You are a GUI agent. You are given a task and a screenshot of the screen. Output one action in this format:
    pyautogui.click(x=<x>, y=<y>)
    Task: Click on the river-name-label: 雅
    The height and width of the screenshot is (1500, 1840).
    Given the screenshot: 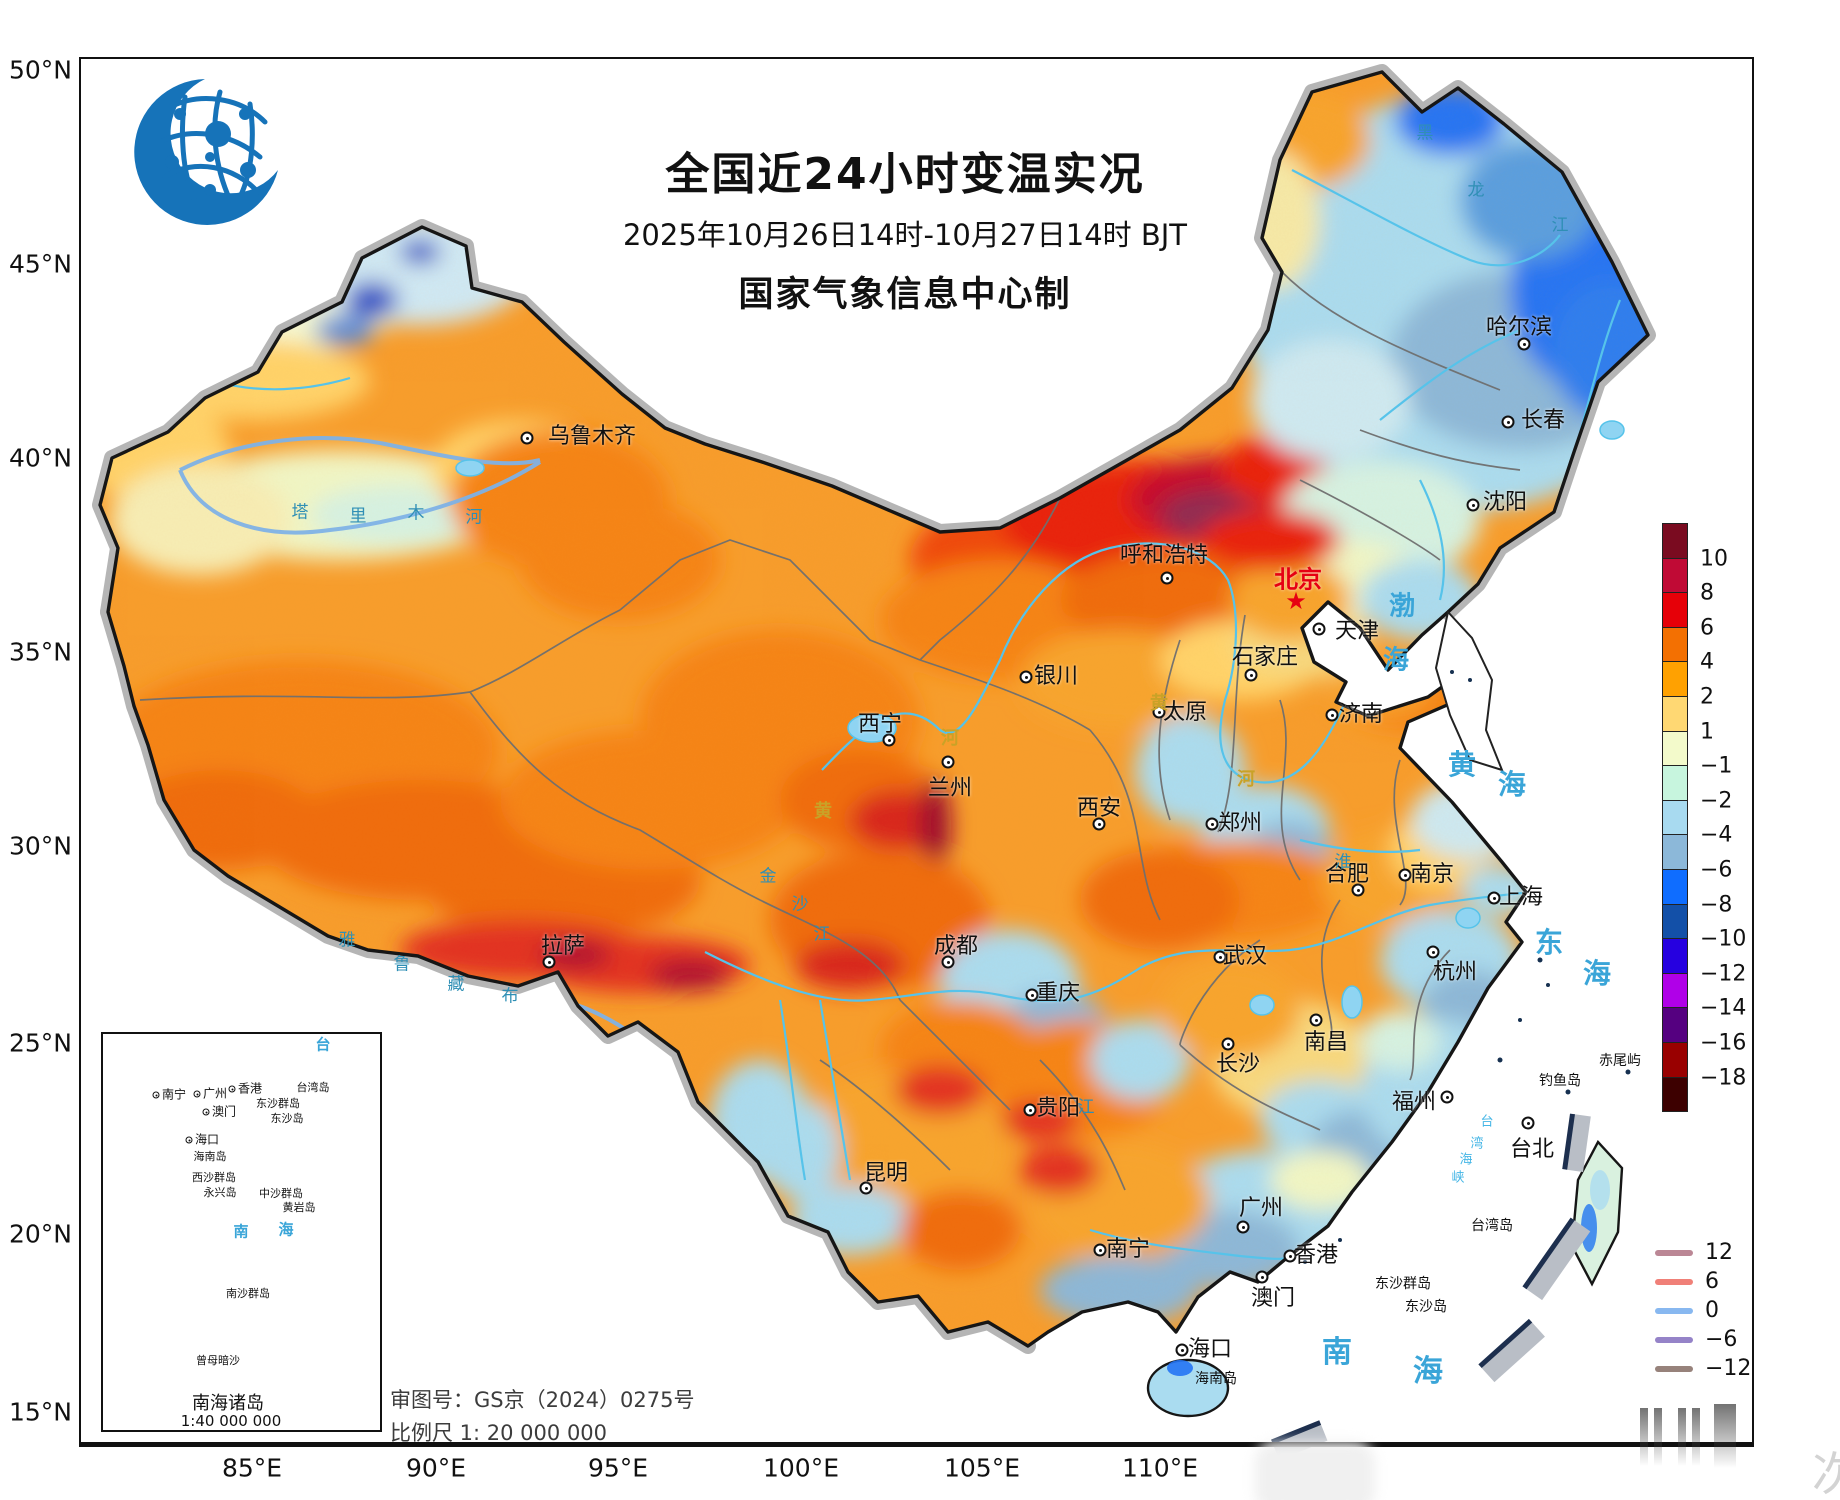 What is the action you would take?
    pyautogui.click(x=347, y=940)
    